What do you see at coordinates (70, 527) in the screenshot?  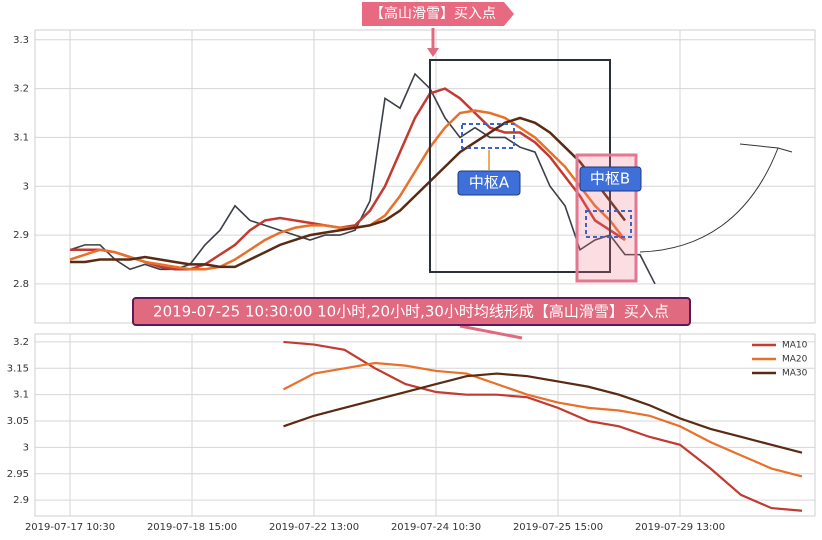 I see `x-tick-label: 2019-07-17 10:30` at bounding box center [70, 527].